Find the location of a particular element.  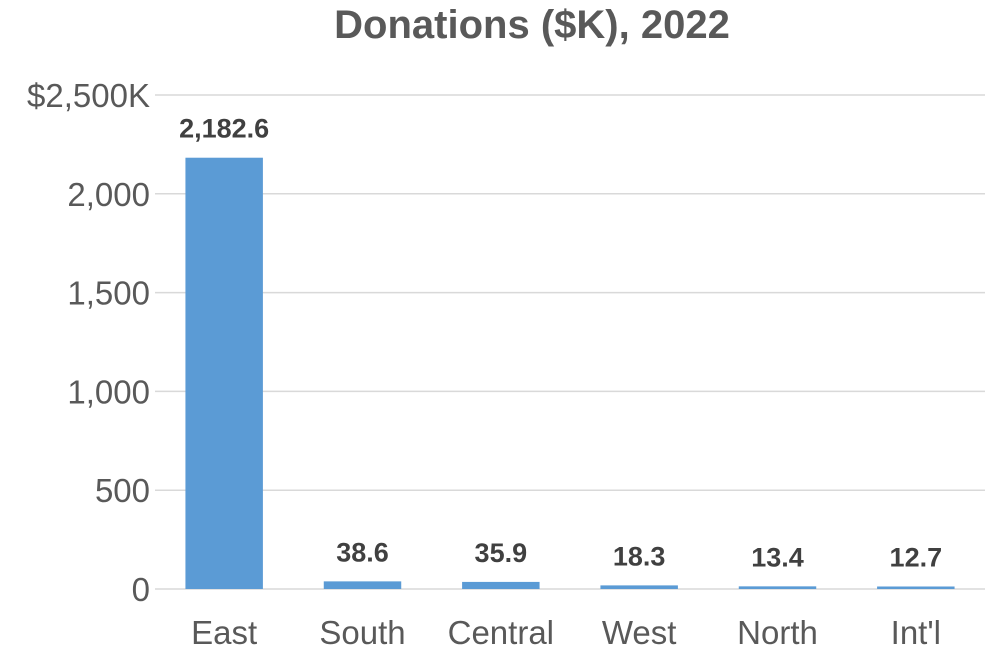

bar-north is located at coordinates (777, 587).